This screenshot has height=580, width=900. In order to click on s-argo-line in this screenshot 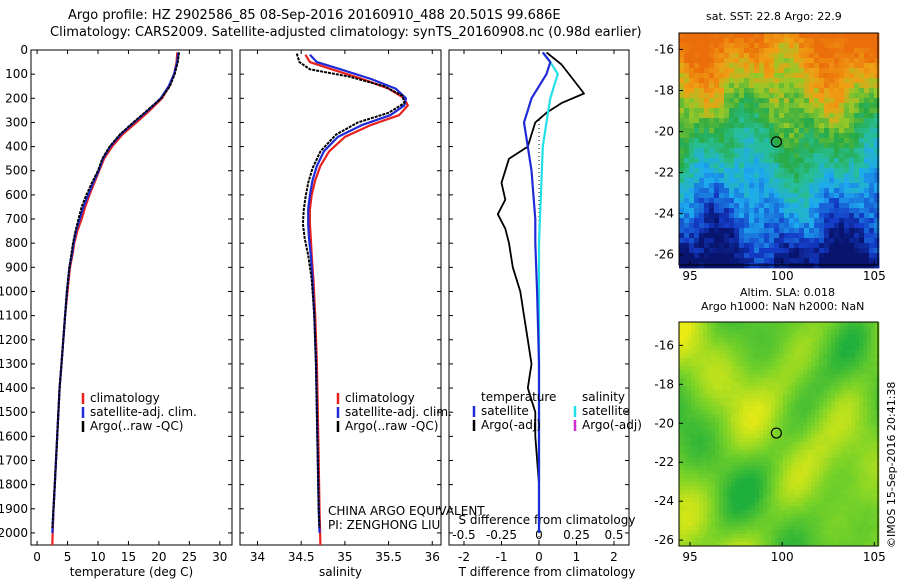, I will do `click(350, 291)`.